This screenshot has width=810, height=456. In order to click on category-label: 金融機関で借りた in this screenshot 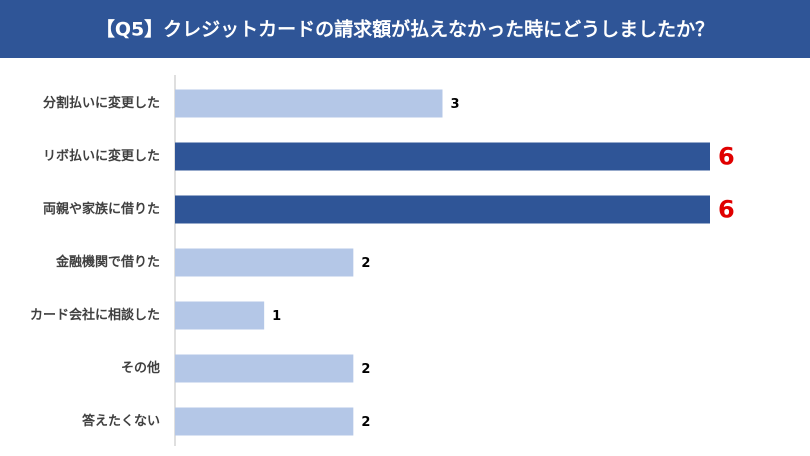, I will do `click(107, 262)`.